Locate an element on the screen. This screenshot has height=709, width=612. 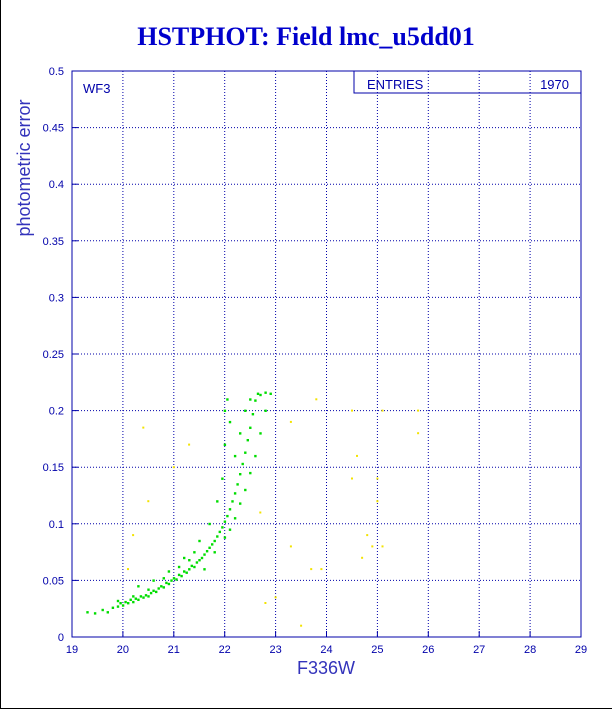
y-axis-ticks: 0 0.05 0.1 0.15 0.2 0.25 0.3 0.35 0.4 0.45 0.5 is located at coordinates (60, 355).